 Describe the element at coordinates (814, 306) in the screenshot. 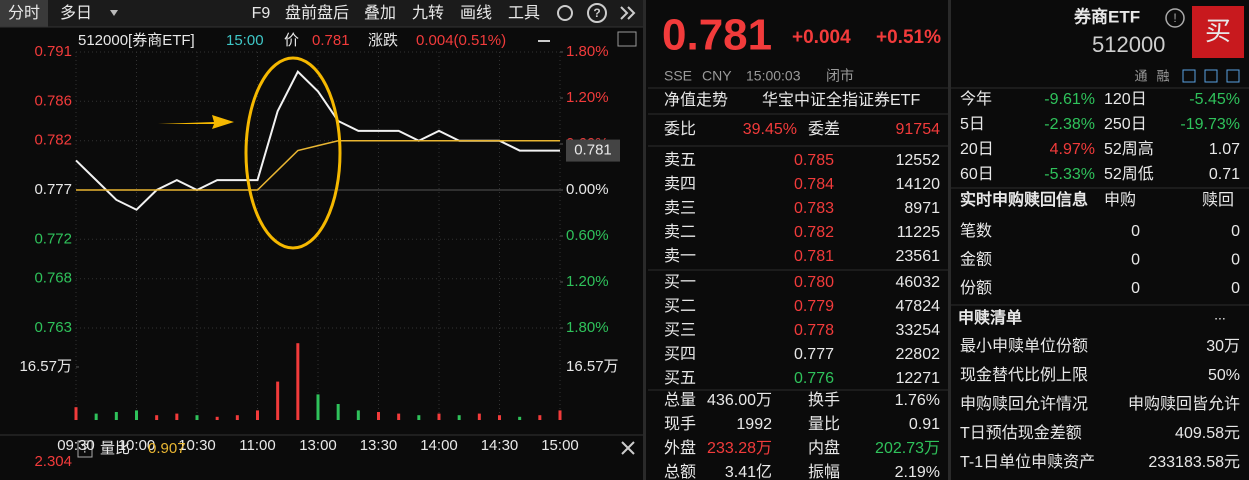

I see `level-price: 0.779` at that location.